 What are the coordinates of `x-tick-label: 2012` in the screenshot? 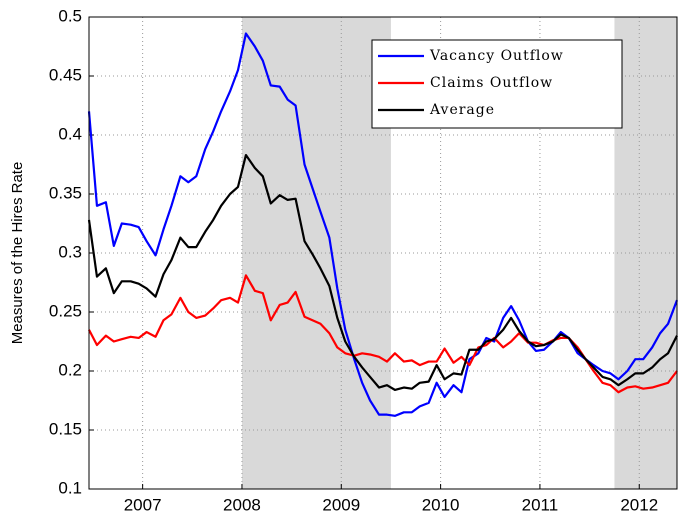 It's located at (639, 504).